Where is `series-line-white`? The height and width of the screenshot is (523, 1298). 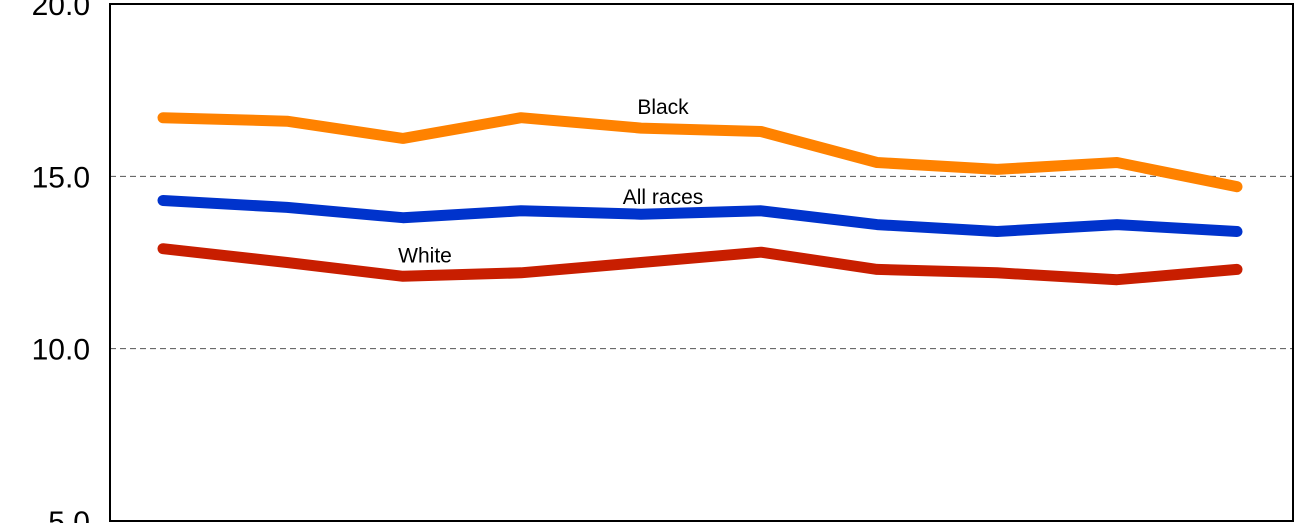
series-line-white is located at coordinates (700, 264).